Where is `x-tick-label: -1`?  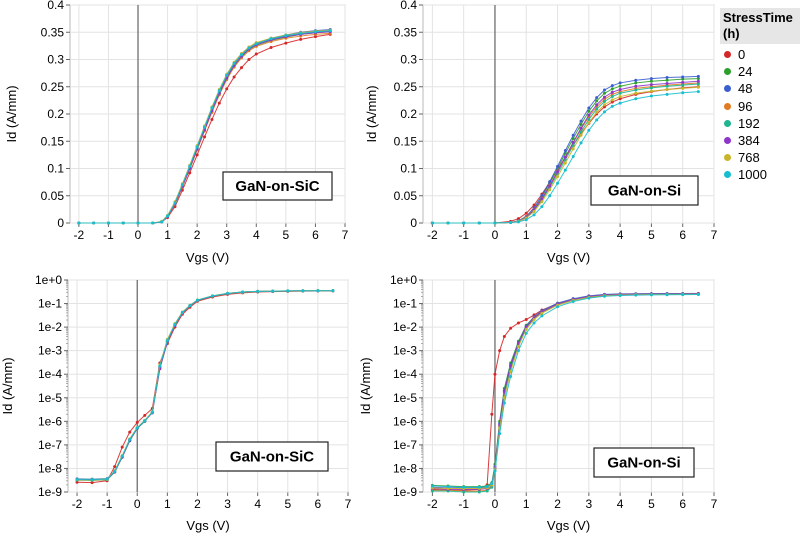 x-tick-label: -1 is located at coordinates (108, 235).